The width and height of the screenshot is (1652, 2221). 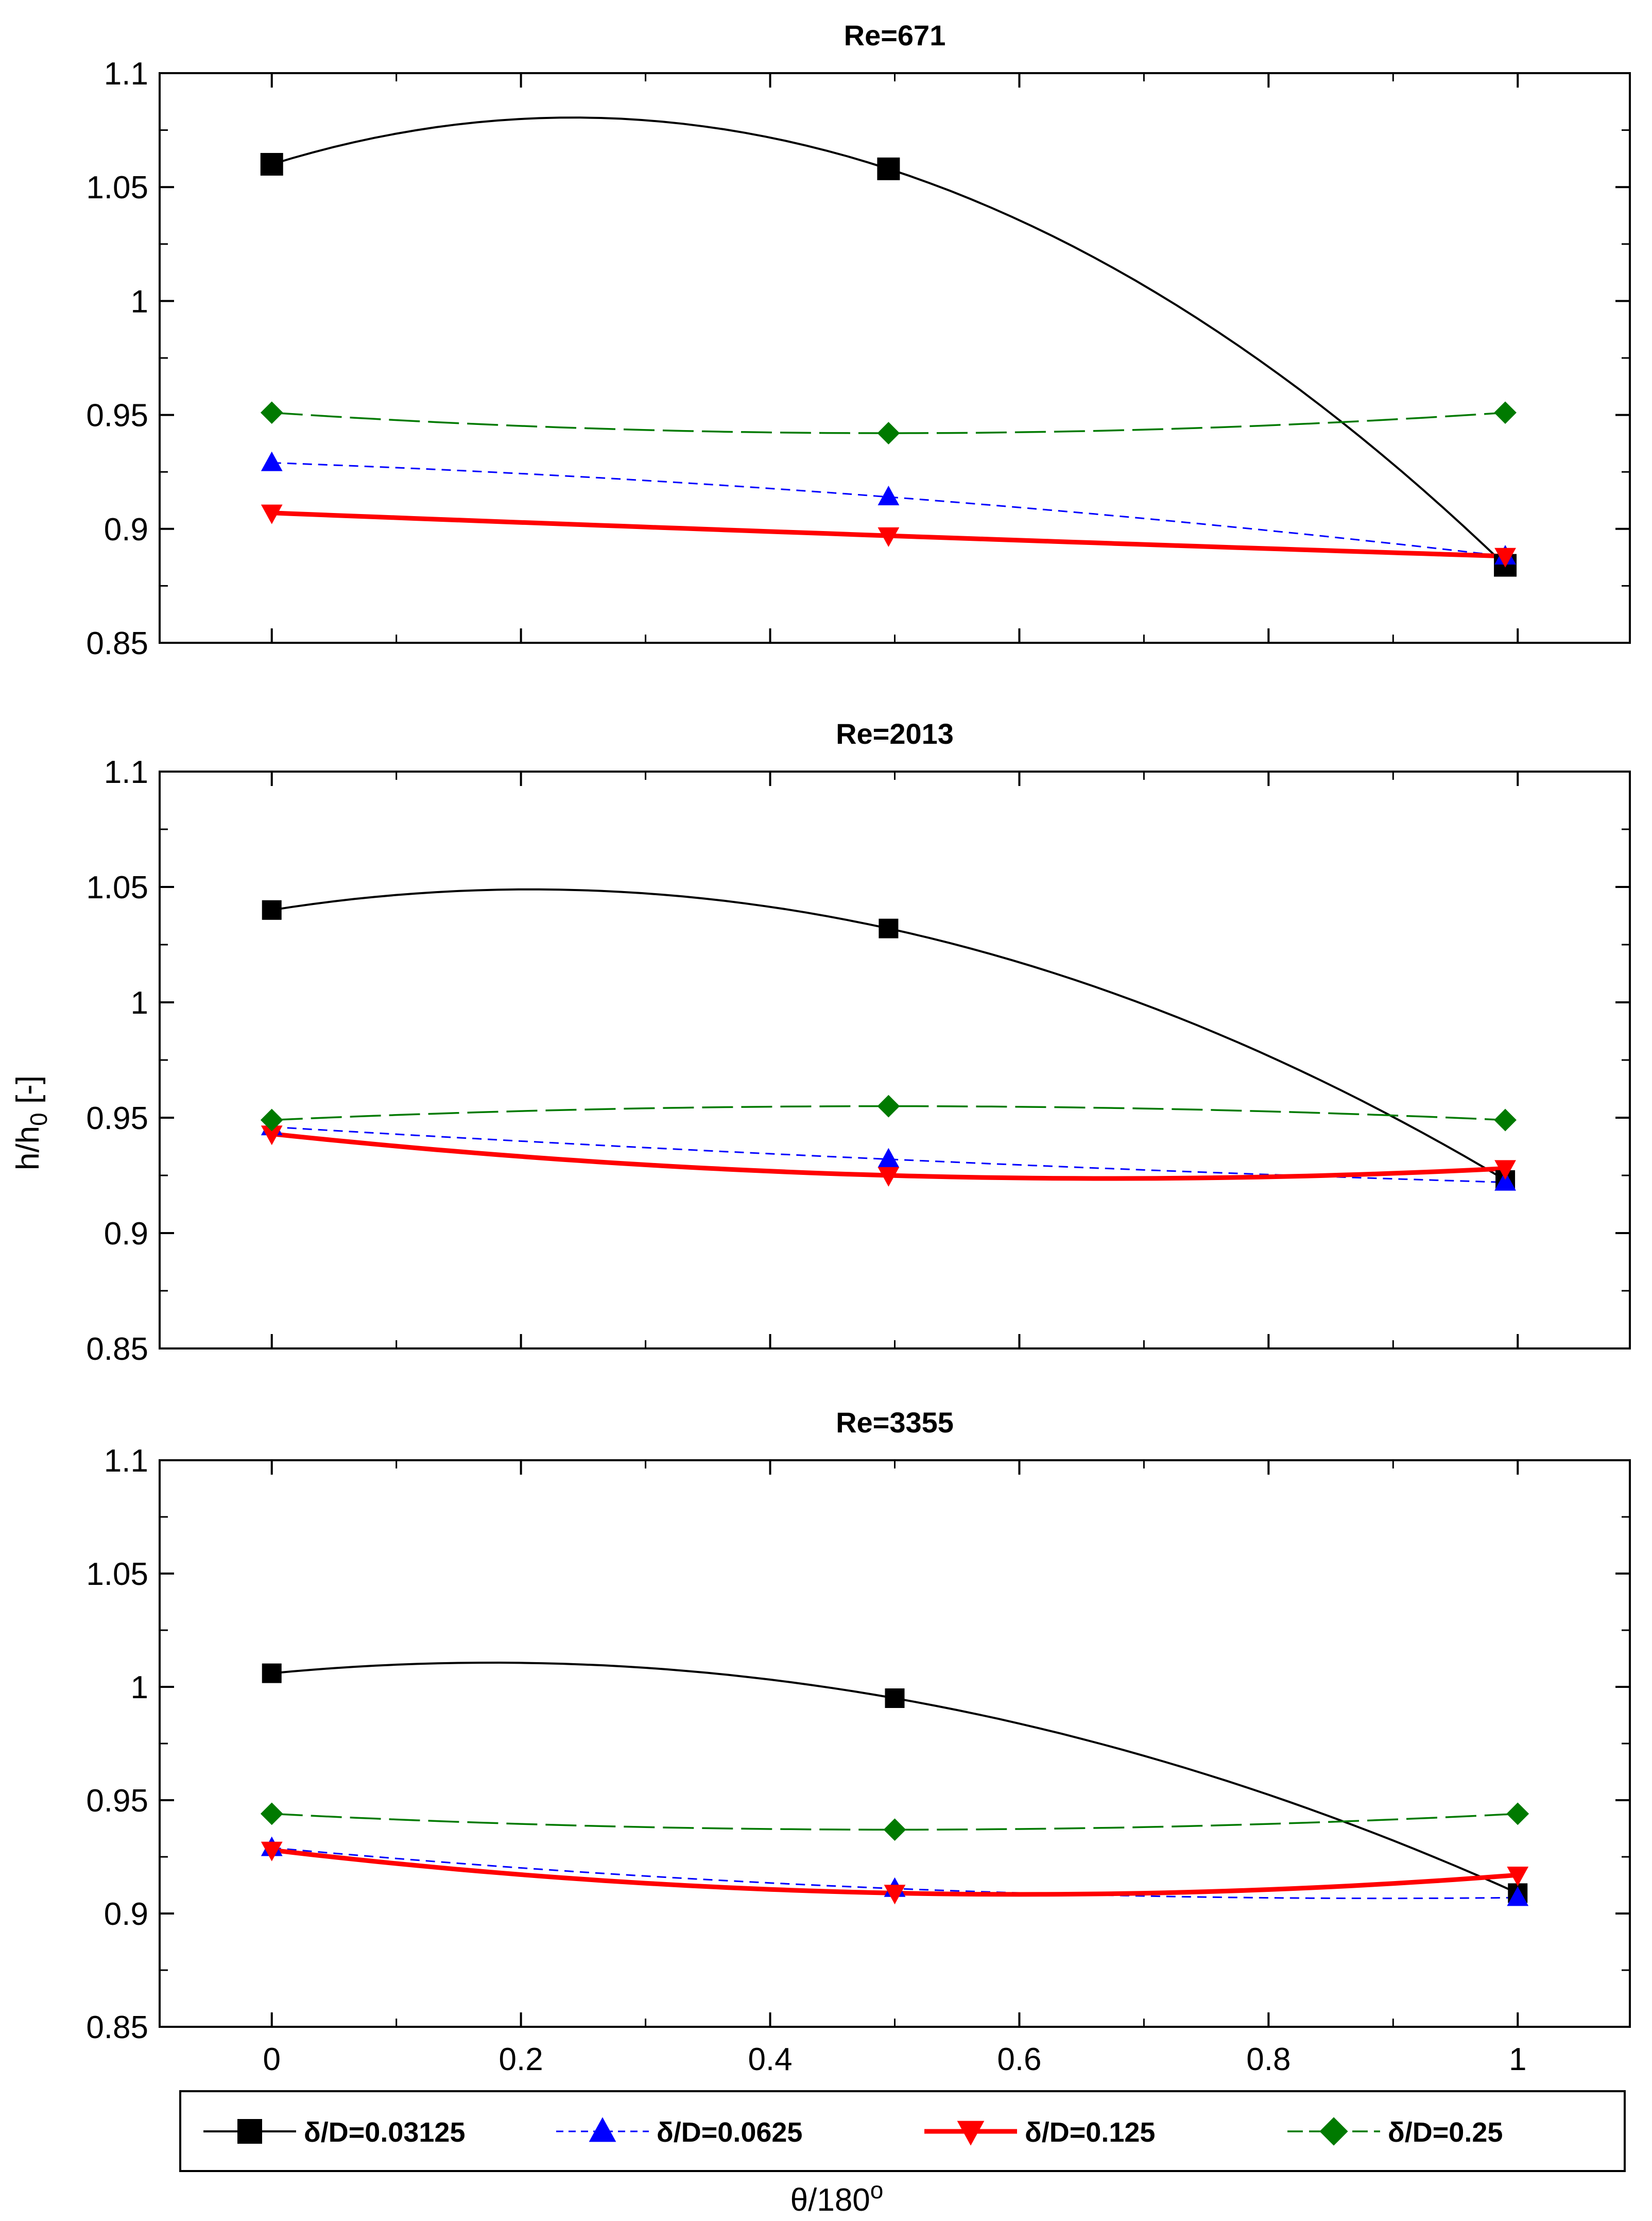 I want to click on legend-label: δ/D=0.125, so click(x=1090, y=2132).